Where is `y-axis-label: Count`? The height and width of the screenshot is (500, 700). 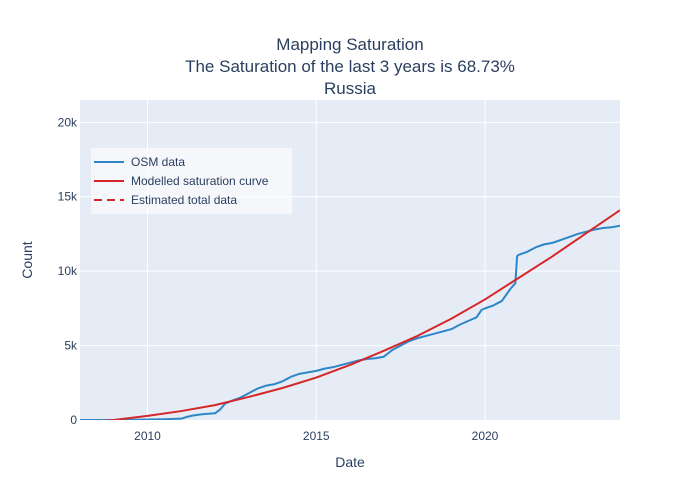
y-axis-label: Count is located at coordinates (27, 259).